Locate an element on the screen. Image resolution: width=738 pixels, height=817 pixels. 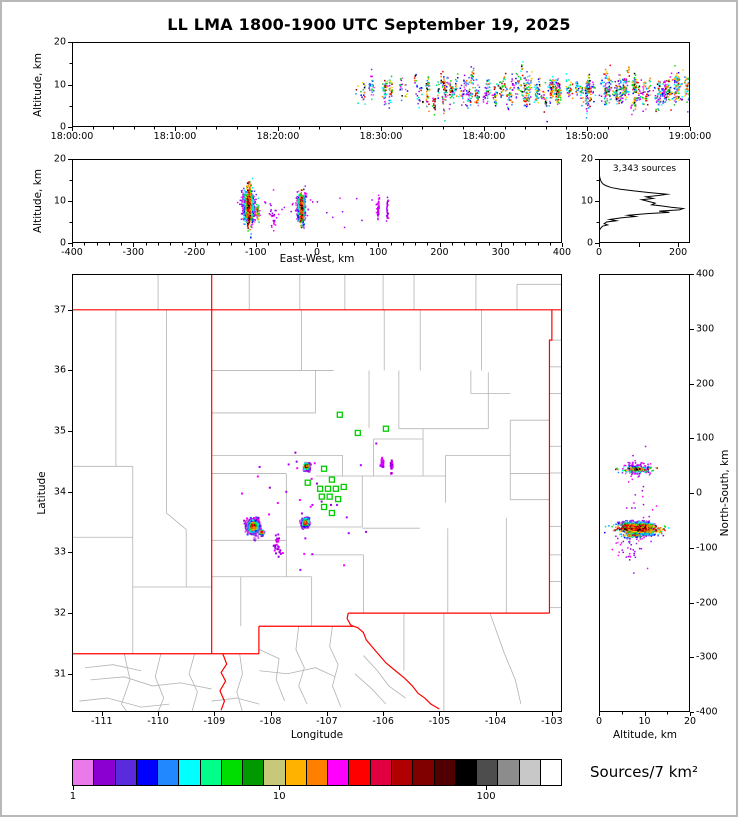
x-tick-label: 18:40:00 is located at coordinates (484, 136).